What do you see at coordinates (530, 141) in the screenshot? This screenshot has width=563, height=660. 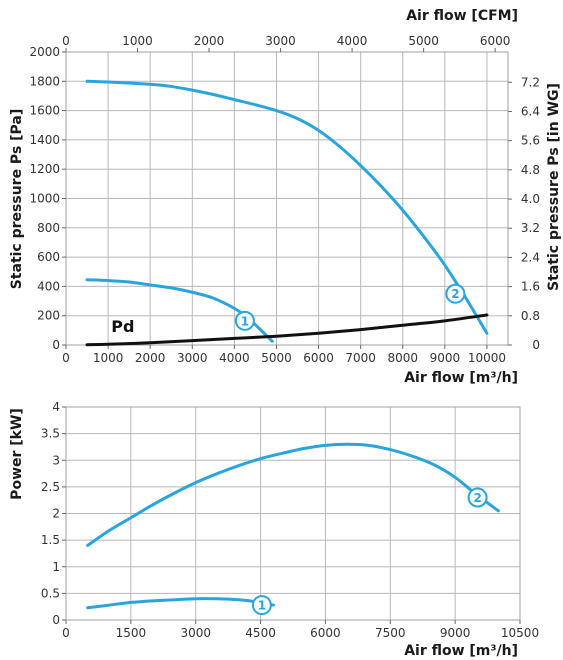 I see `inwg-tick-label: 5.6` at bounding box center [530, 141].